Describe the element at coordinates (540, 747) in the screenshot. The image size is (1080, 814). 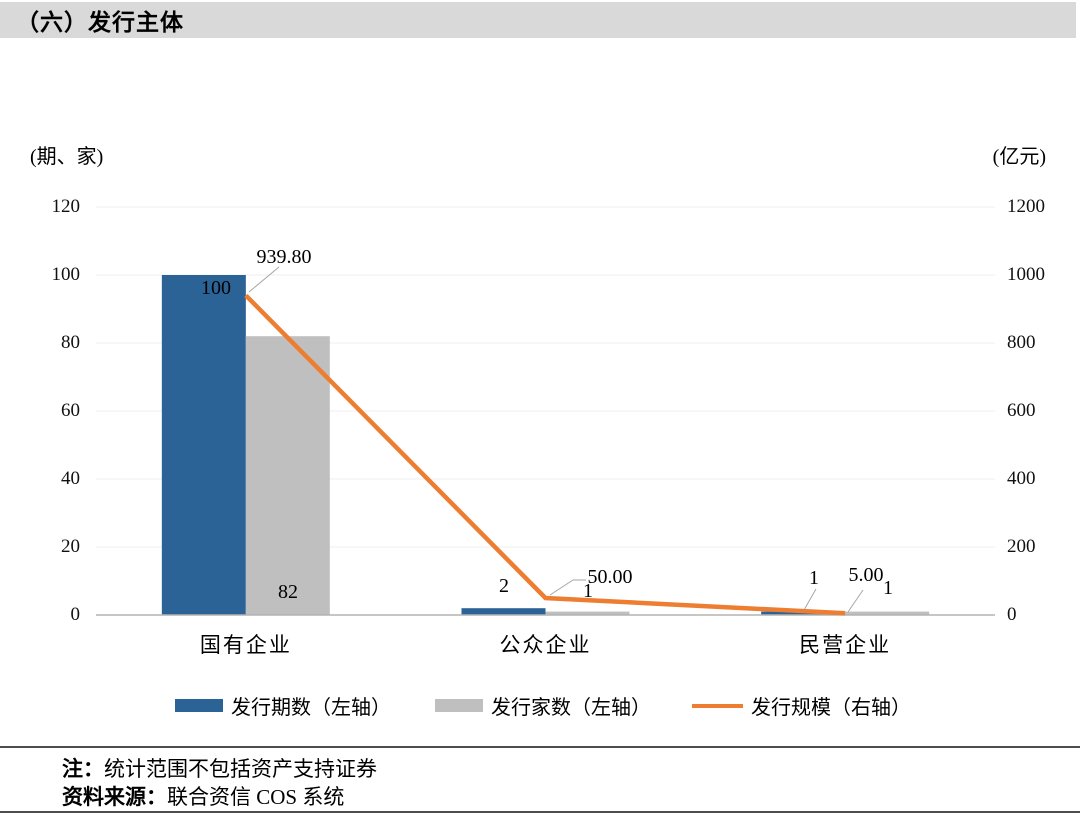
I see `footer-divider` at that location.